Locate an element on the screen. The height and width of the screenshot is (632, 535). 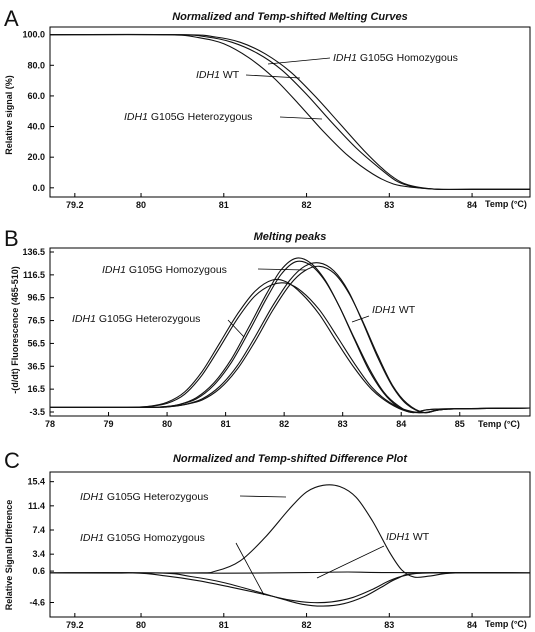
panel-a-x-tick-label: 80 is located at coordinates (141, 205).